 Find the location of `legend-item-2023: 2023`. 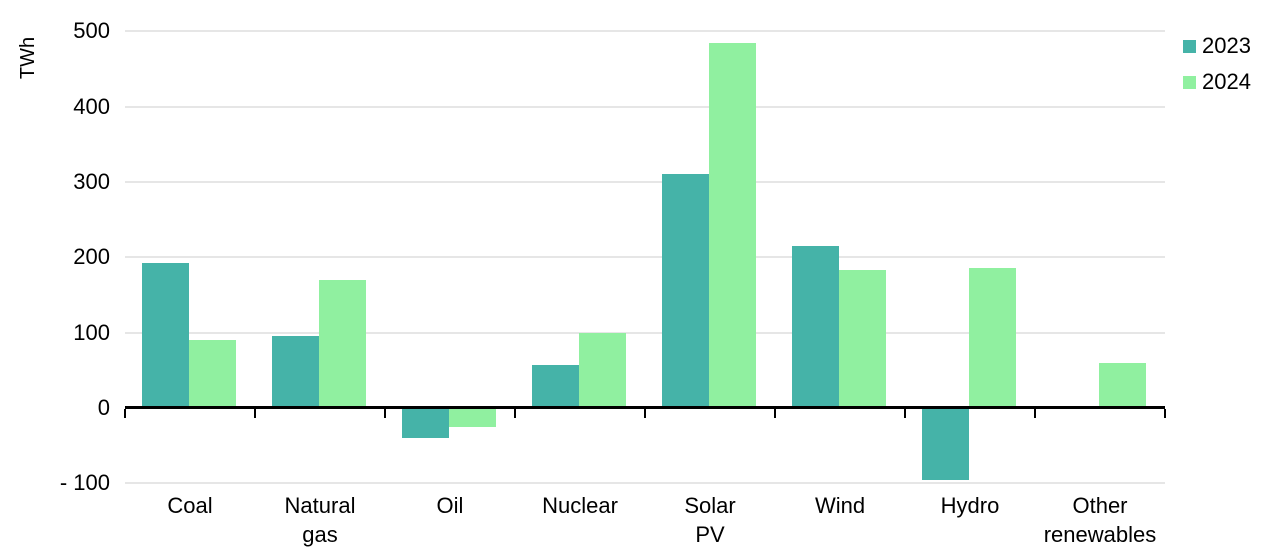

legend-item-2023: 2023 is located at coordinates (1217, 46).